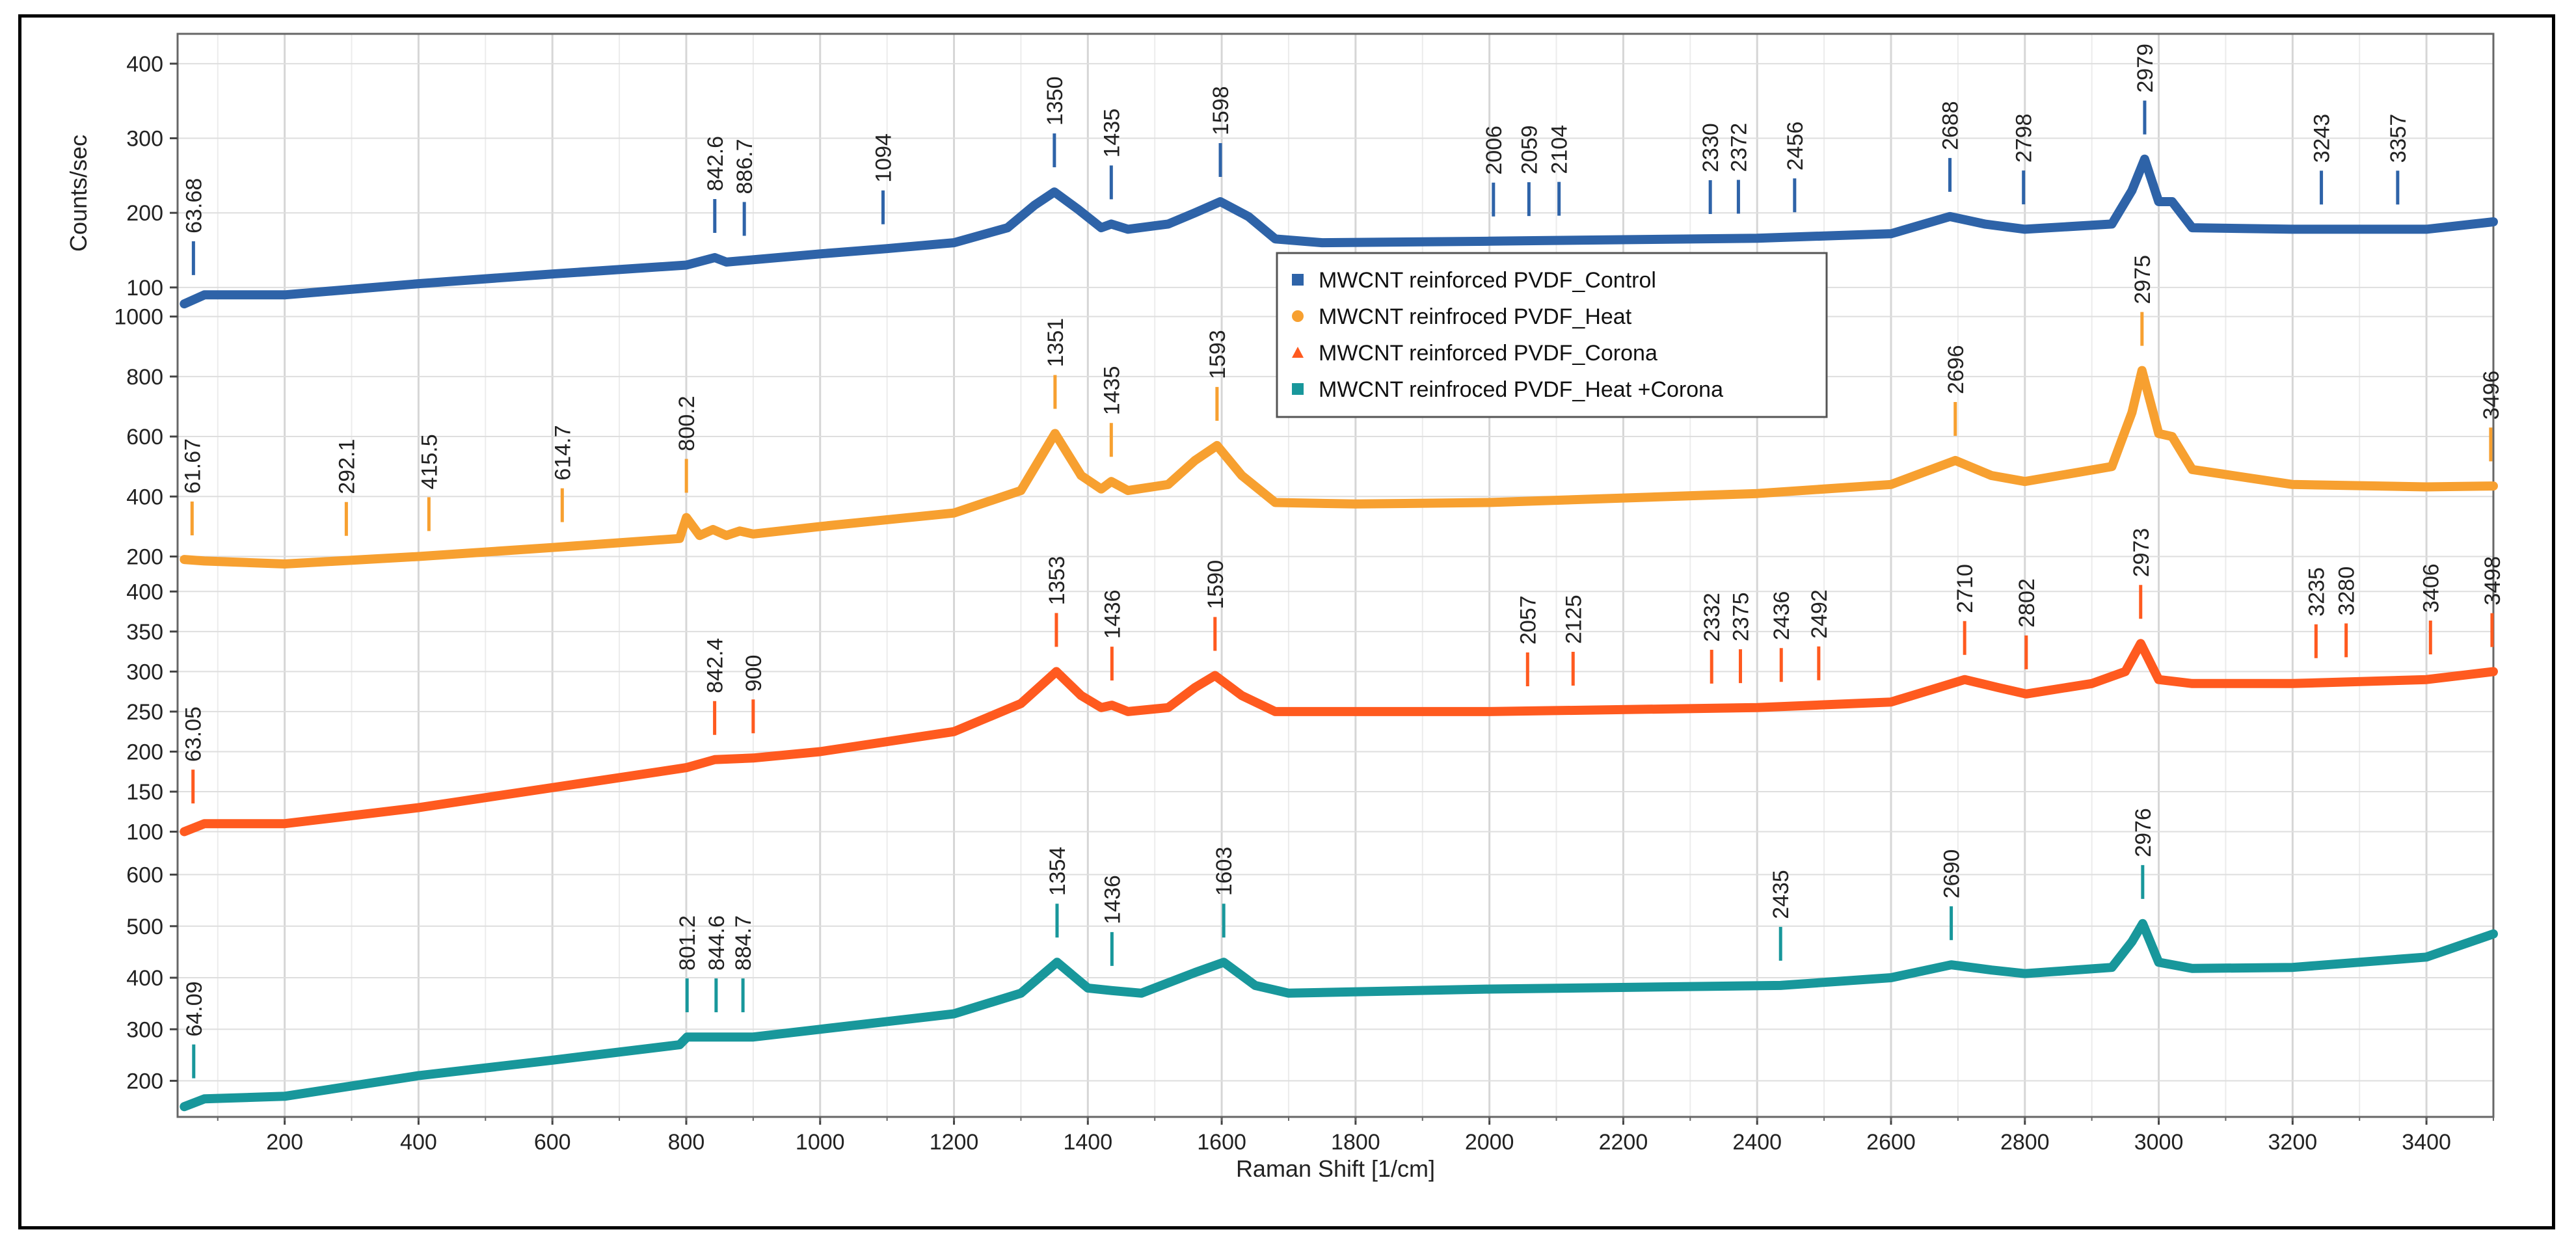  Describe the element at coordinates (192, 466) in the screenshot. I see `peak-label: 61.67` at that location.